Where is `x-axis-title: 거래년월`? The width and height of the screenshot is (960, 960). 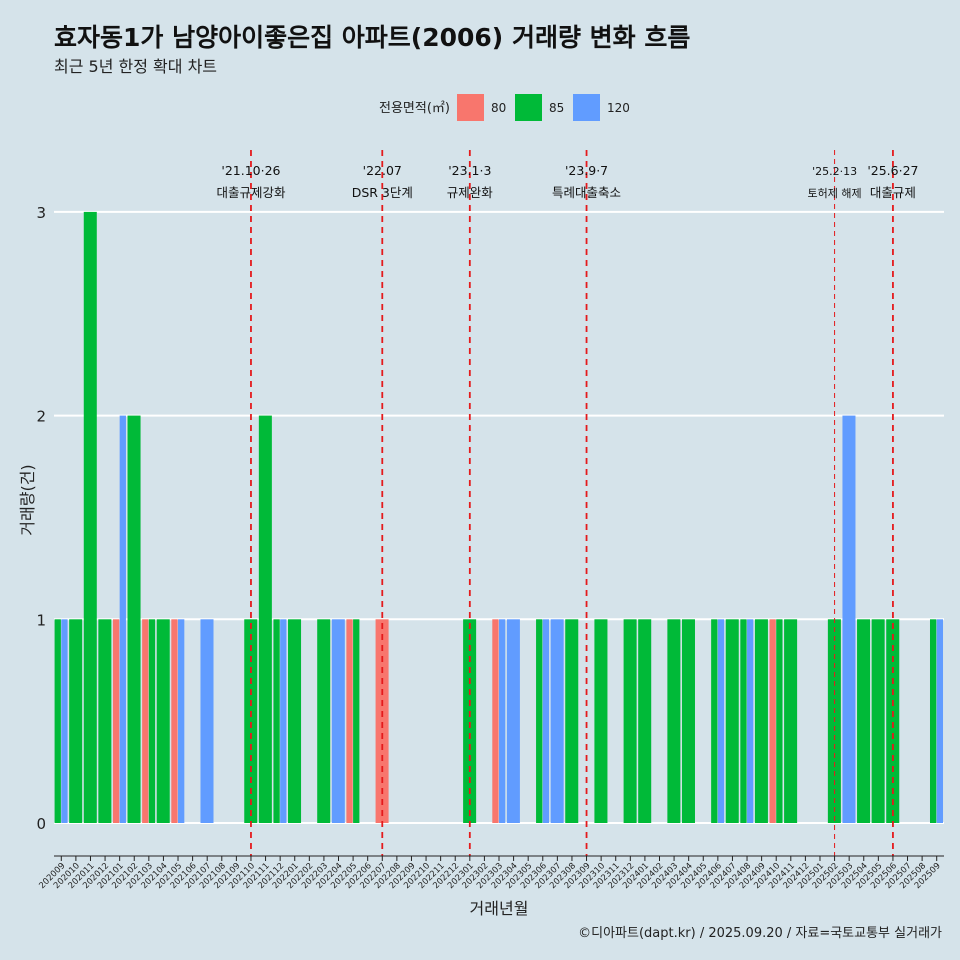 x-axis-title: 거래년월 is located at coordinates (499, 908).